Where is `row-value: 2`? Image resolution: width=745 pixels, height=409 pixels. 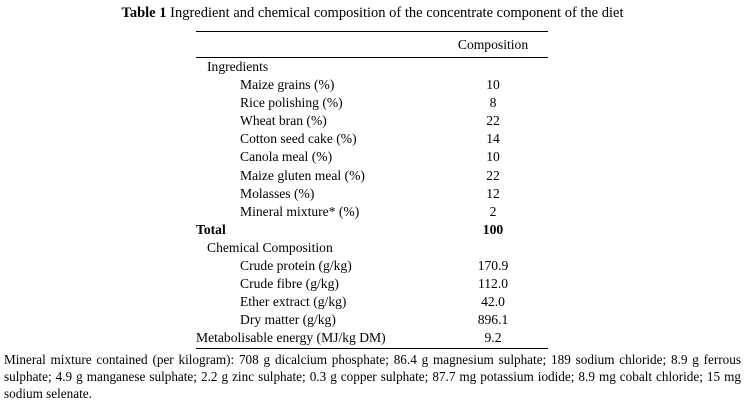 row-value: 2 is located at coordinates (493, 211).